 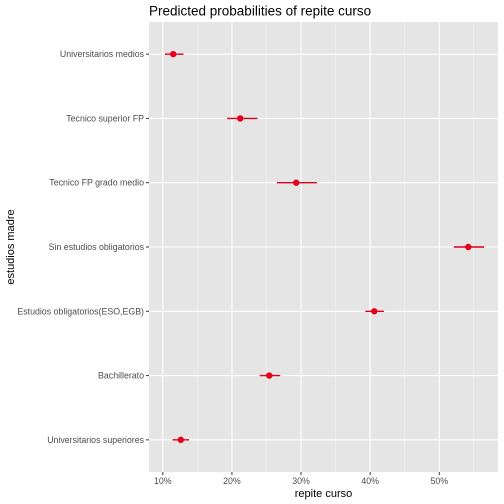 What do you see at coordinates (95, 440) in the screenshot?
I see `y-tick-label: Universitarios superiores` at bounding box center [95, 440].